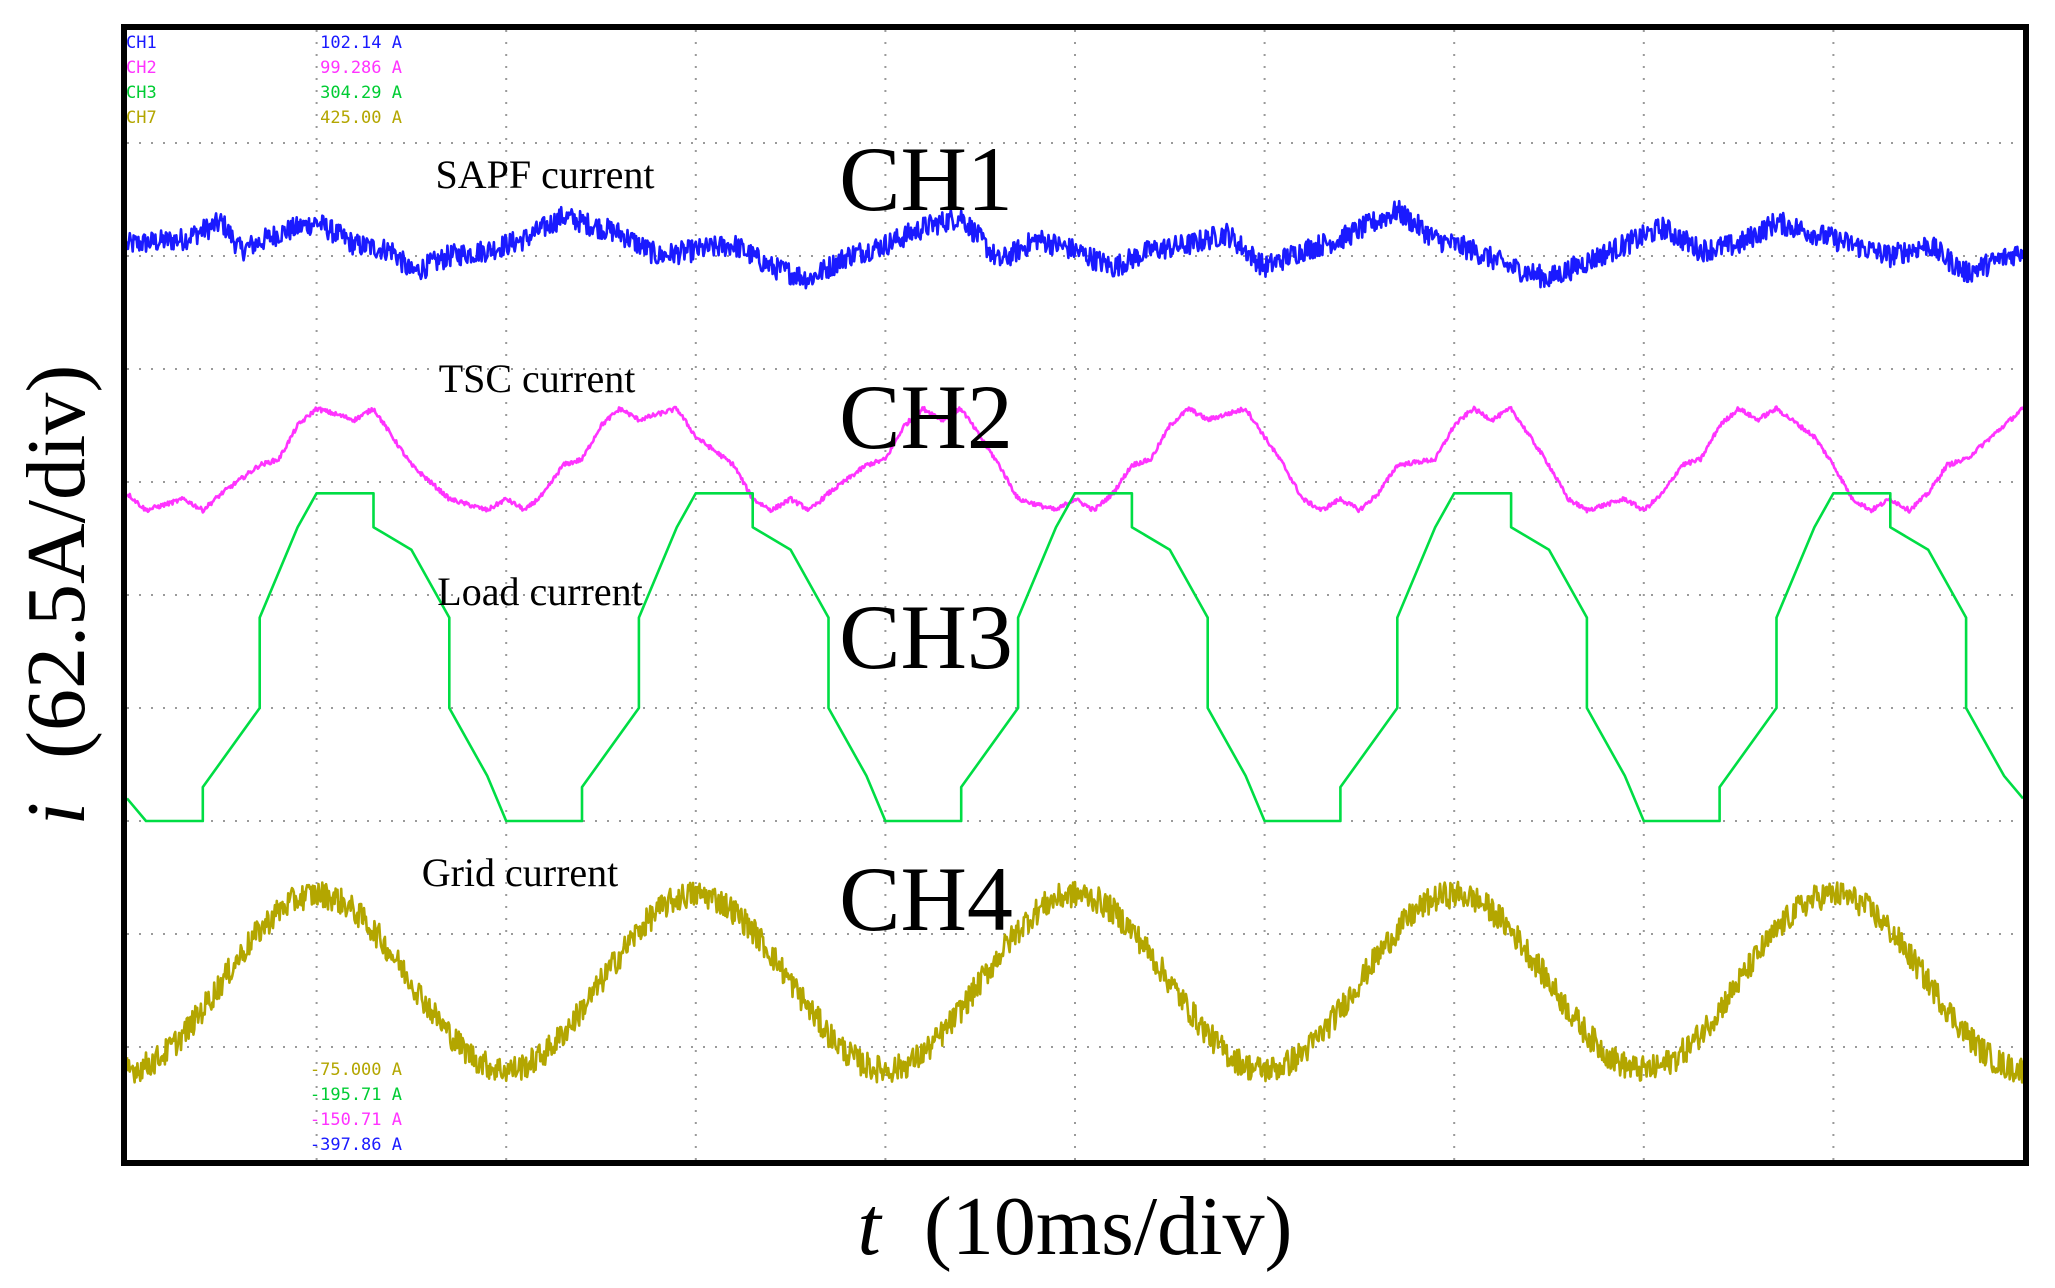 The image size is (2055, 1288). Describe the element at coordinates (356, 1095) in the screenshot. I see `readout-value: -195.71 A` at that location.